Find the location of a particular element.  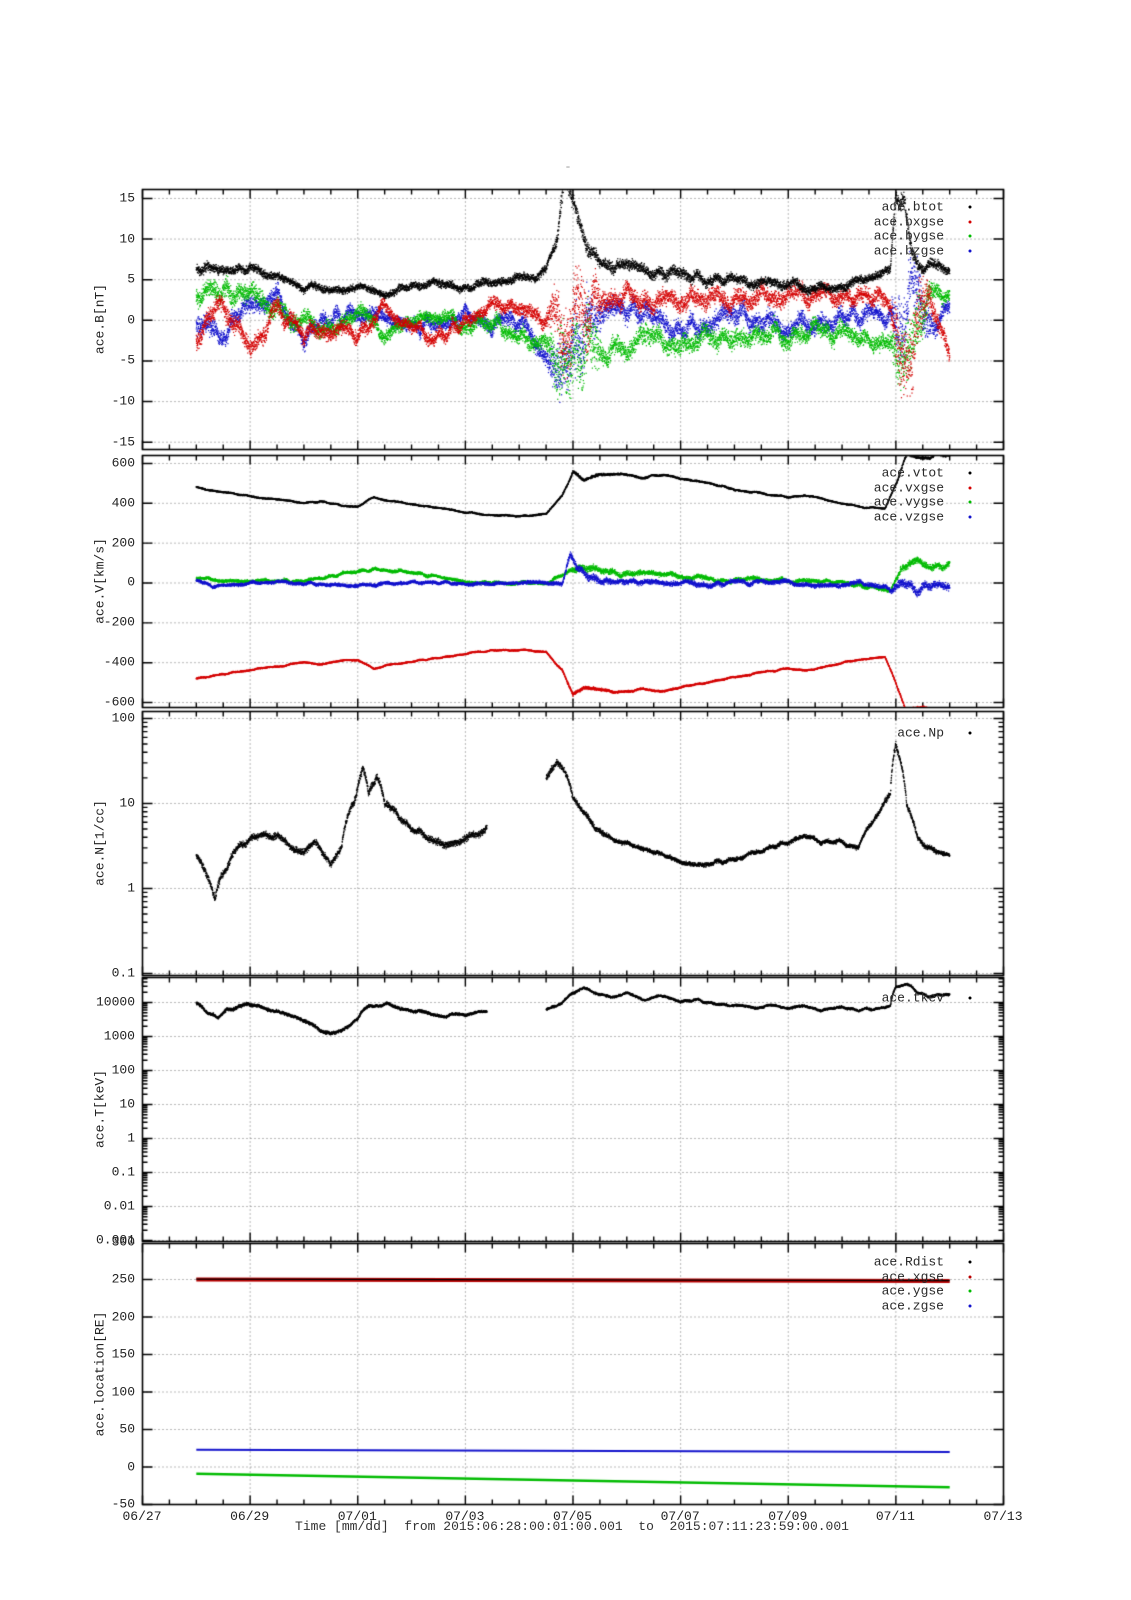

x-tick-label: 07/09 is located at coordinates (788, 1516).